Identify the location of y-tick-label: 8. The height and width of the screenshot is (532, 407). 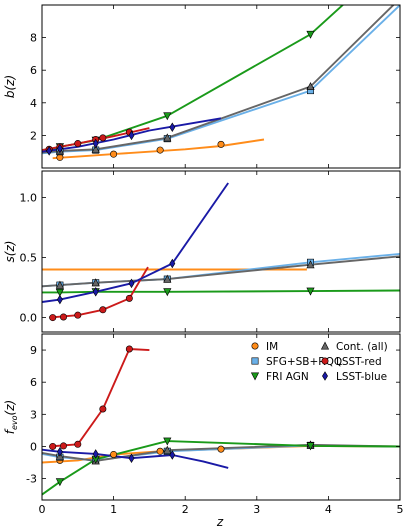
(33, 38).